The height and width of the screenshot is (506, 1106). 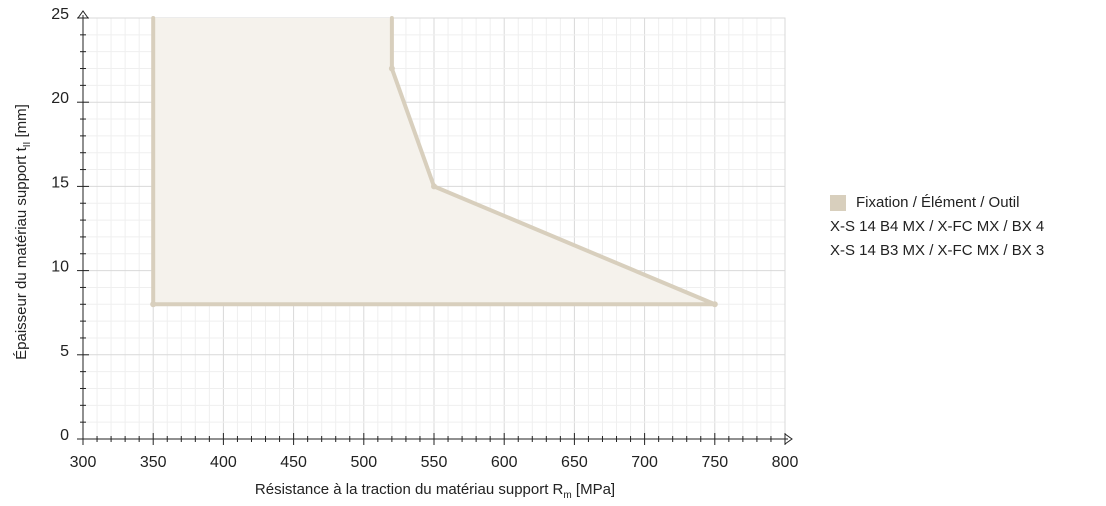 I want to click on legend-entry: X-S 14 B3 MX / X-FC MX / BX 3, so click(x=937, y=250).